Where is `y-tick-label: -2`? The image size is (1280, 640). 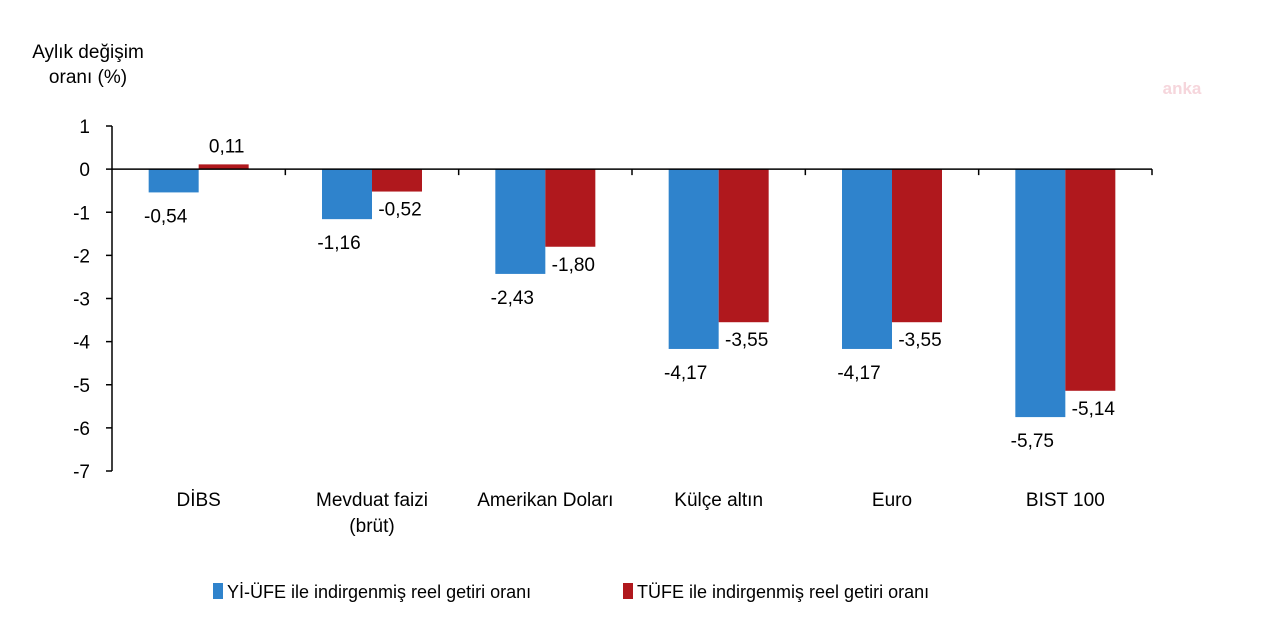 y-tick-label: -2 is located at coordinates (81, 256).